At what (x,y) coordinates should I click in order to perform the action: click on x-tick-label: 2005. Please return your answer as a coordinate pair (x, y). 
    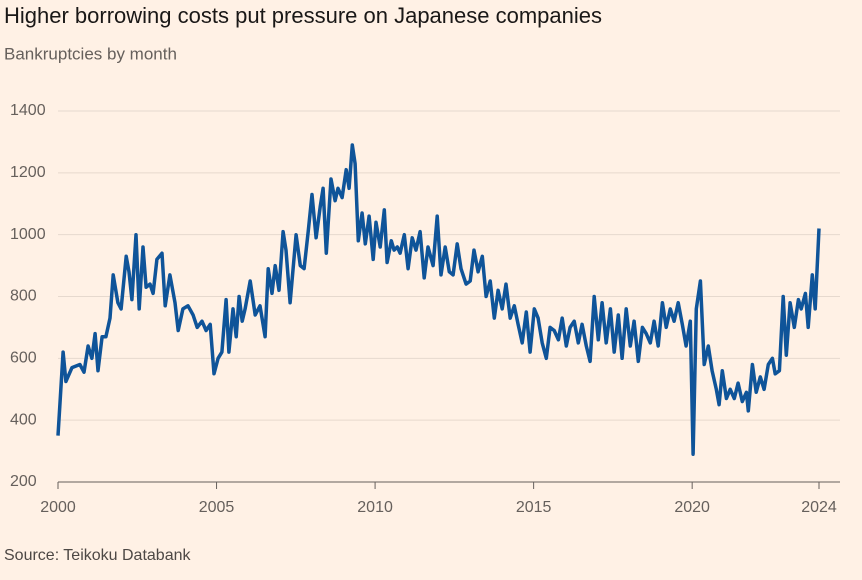
    Looking at the image, I should click on (217, 507).